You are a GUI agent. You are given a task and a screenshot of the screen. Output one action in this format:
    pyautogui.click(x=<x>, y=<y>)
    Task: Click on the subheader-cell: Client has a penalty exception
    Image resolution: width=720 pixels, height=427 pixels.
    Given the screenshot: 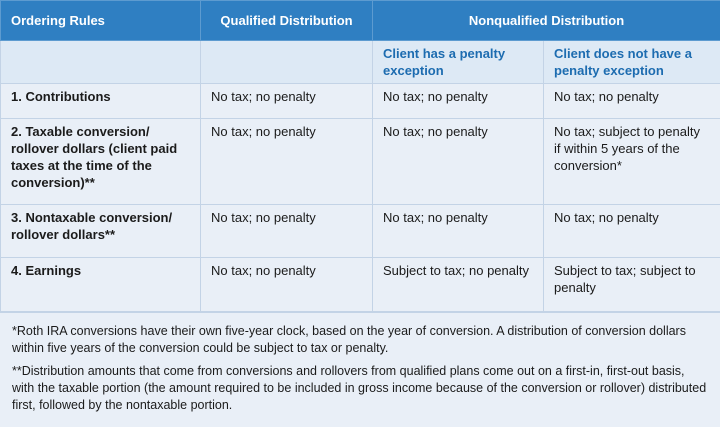 What is the action you would take?
    pyautogui.click(x=458, y=62)
    